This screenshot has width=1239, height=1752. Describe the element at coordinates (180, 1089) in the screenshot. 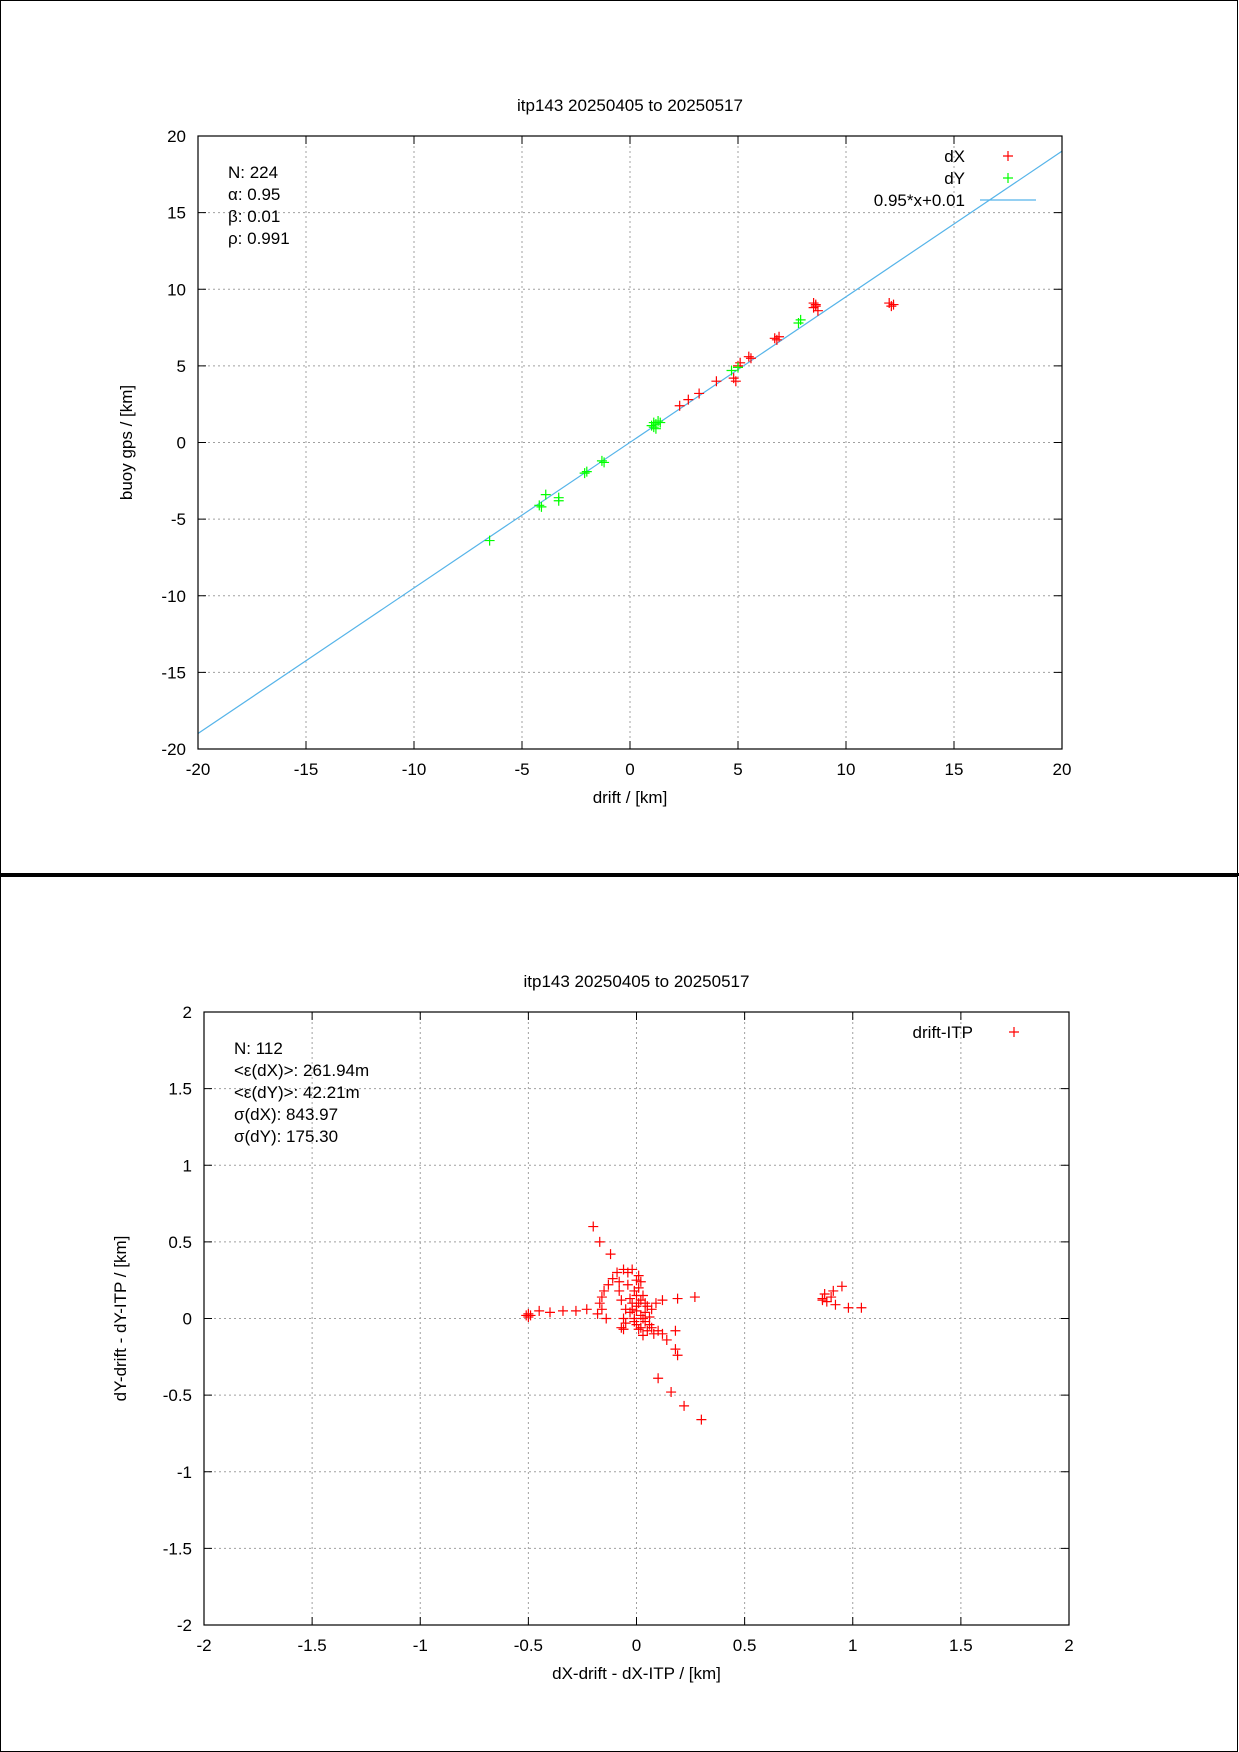

I see `y-tick-label: 1.5` at that location.